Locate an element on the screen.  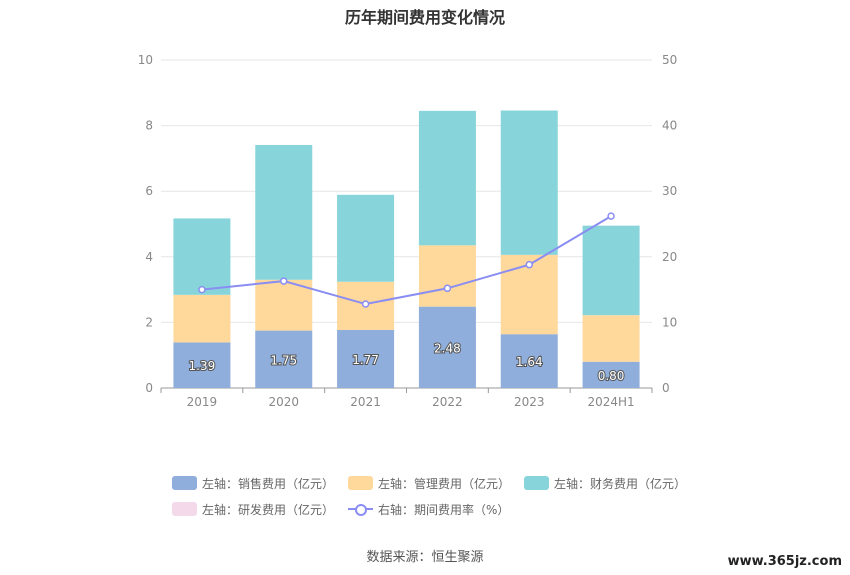
rate-line is located at coordinates (406, 260).